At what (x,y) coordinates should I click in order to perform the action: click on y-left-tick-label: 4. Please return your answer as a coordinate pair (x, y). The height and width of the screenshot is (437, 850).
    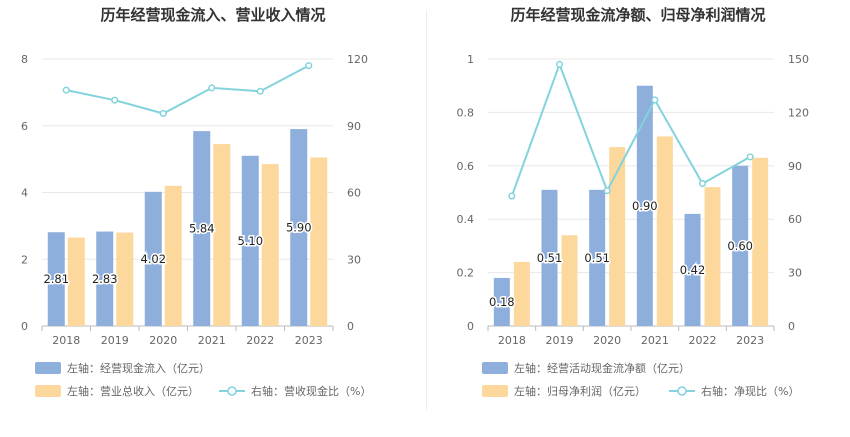
    Looking at the image, I should click on (24, 193).